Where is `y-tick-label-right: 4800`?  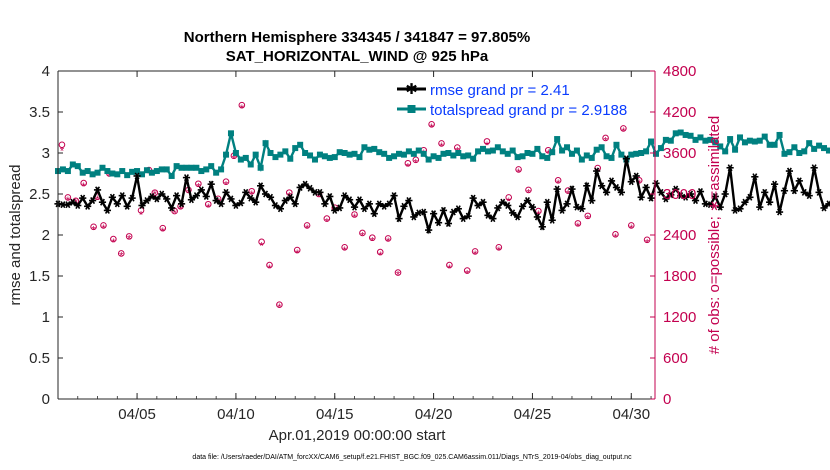 y-tick-label-right: 4800 is located at coordinates (679, 71).